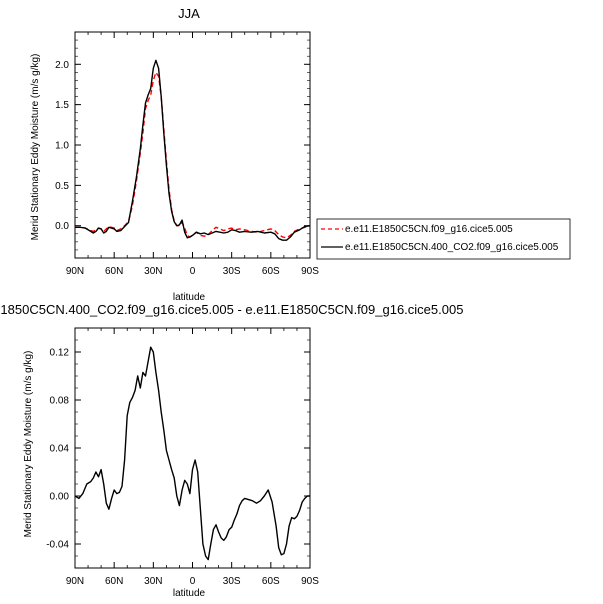 This screenshot has width=603, height=604. I want to click on top-x-tick-label: 60N, so click(114, 271).